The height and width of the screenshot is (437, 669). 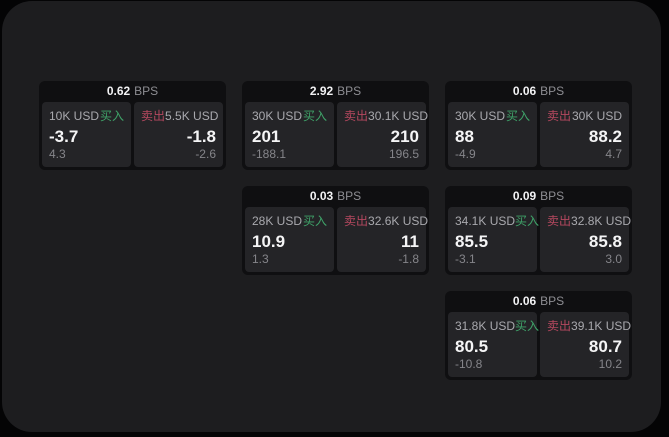 What do you see at coordinates (613, 259) in the screenshot?
I see `sell-delta: 3.0` at bounding box center [613, 259].